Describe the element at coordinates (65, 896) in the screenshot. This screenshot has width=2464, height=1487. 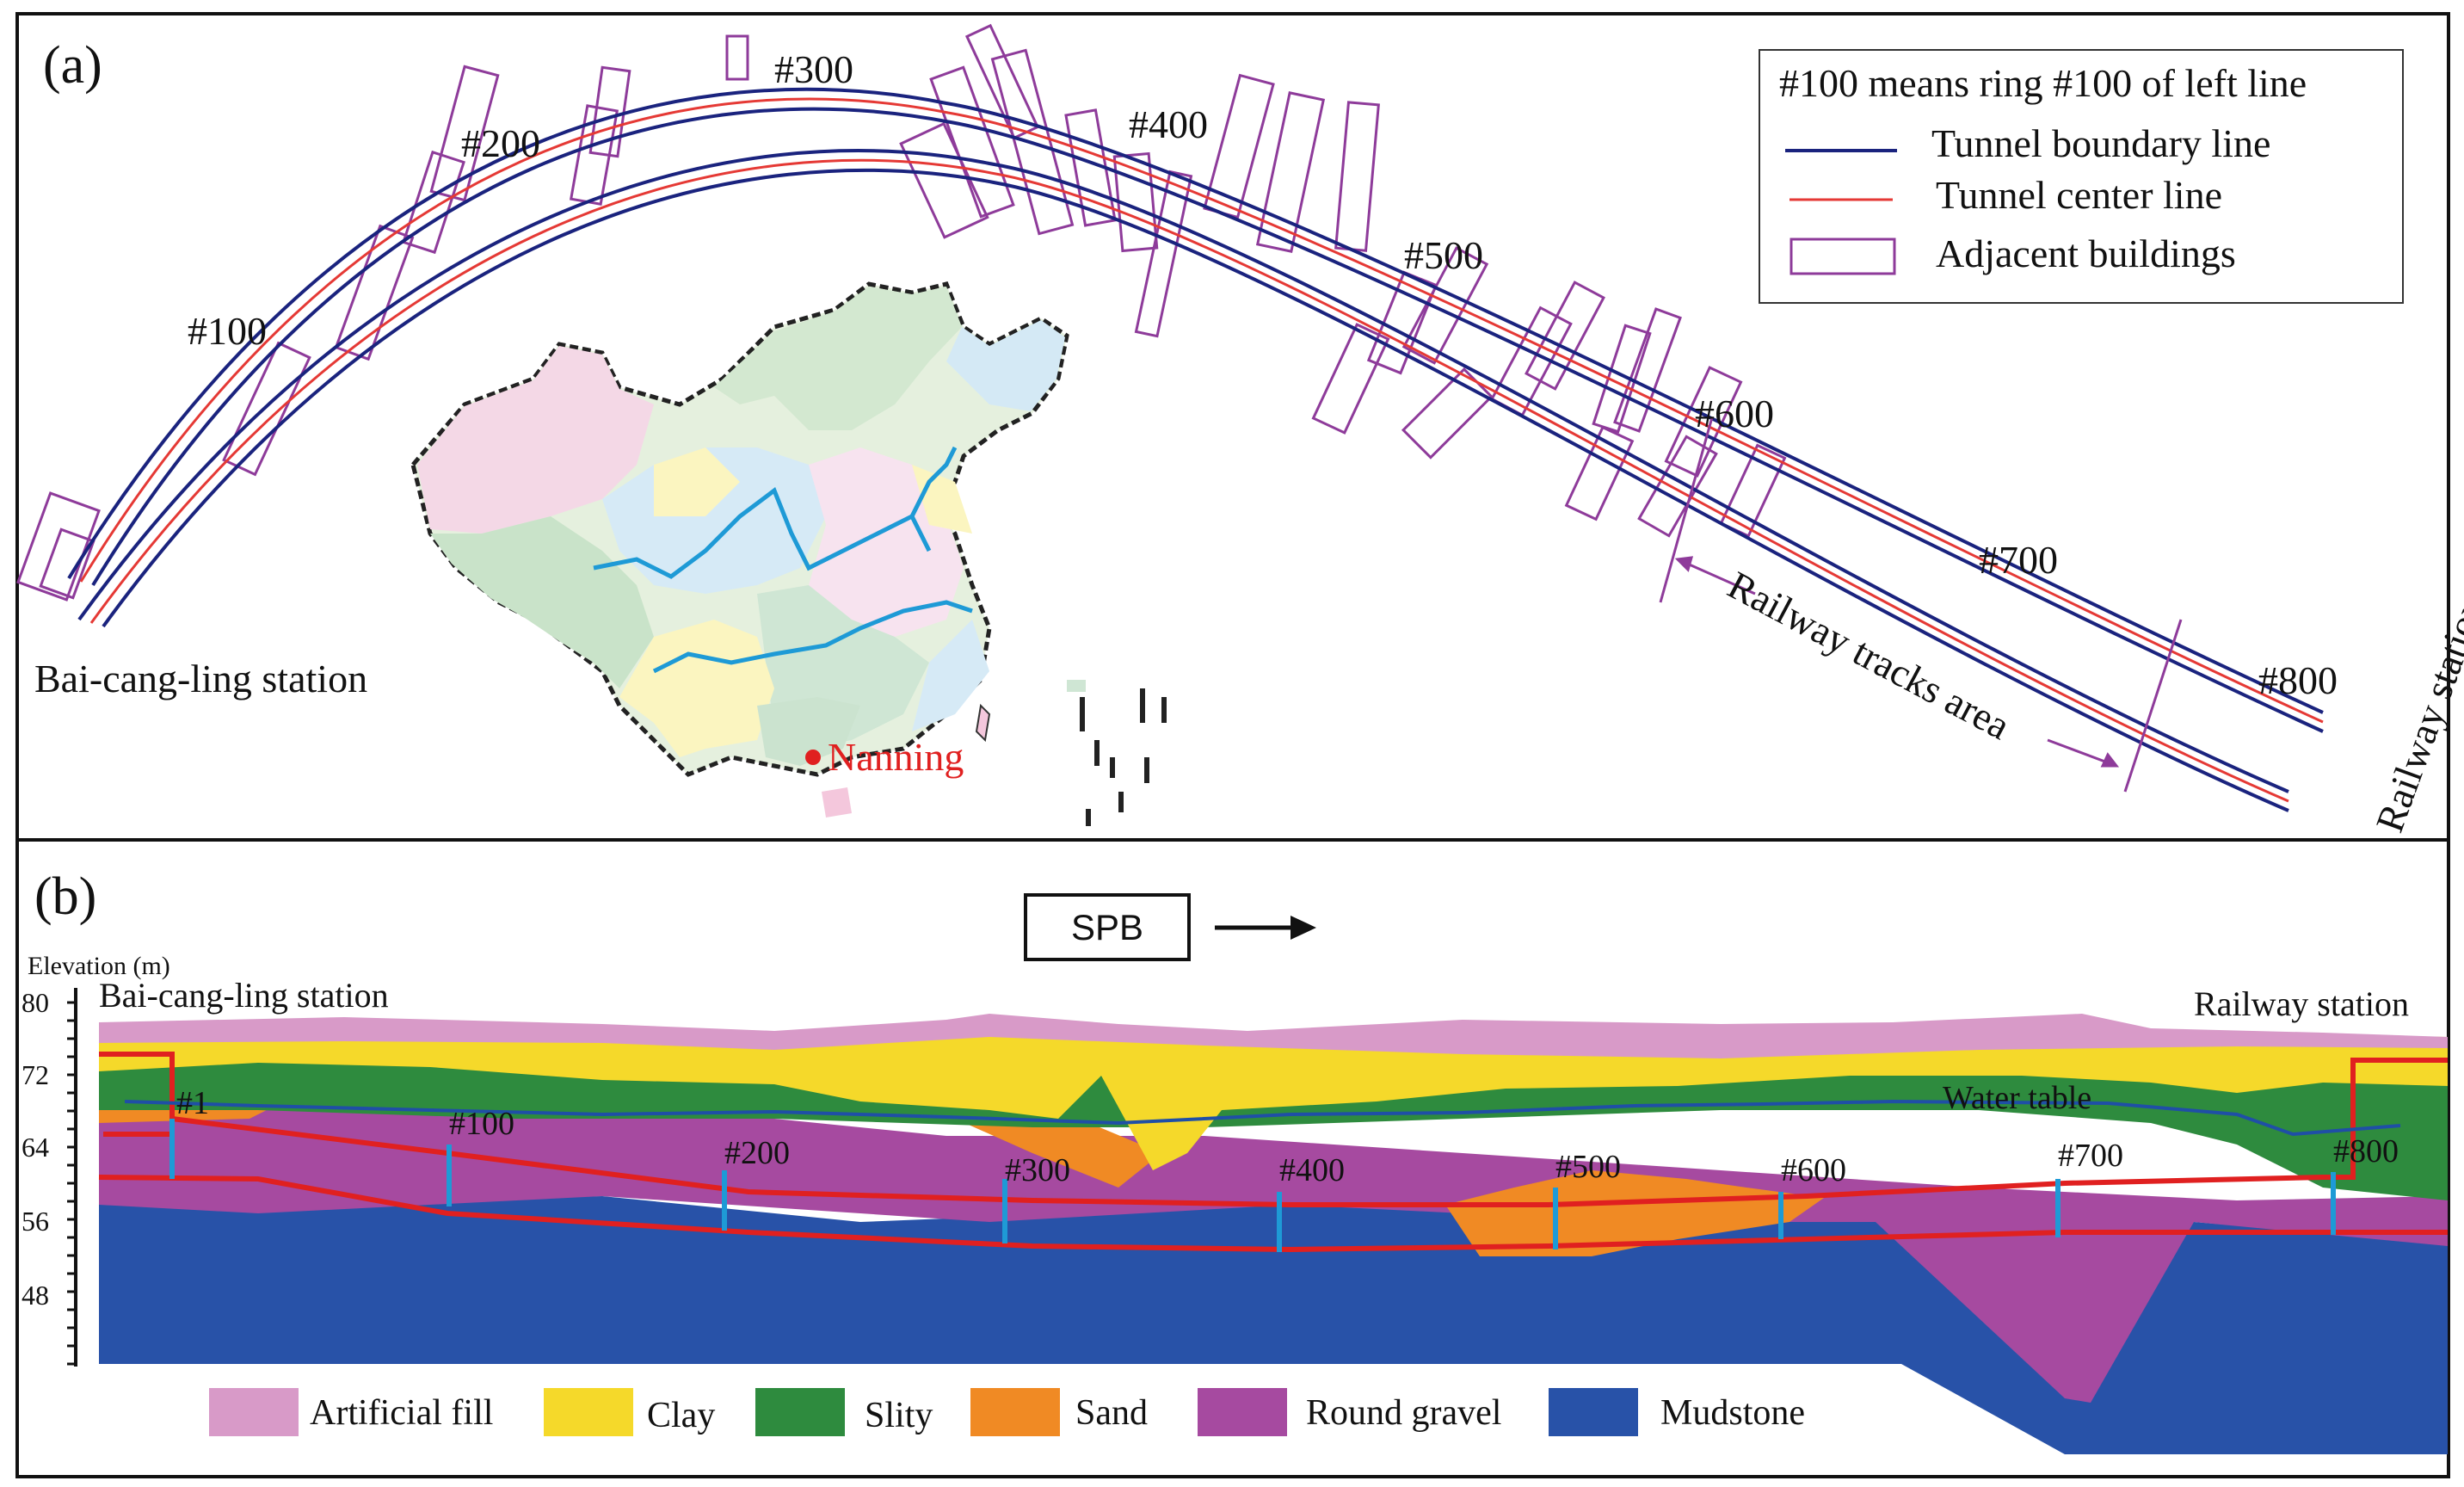
I see `panel-b-label: (b)` at that location.